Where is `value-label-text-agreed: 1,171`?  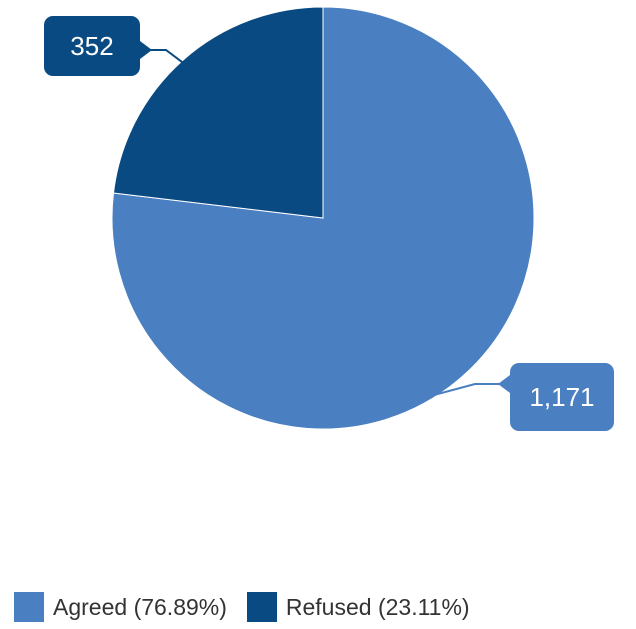 value-label-text-agreed: 1,171 is located at coordinates (561, 397).